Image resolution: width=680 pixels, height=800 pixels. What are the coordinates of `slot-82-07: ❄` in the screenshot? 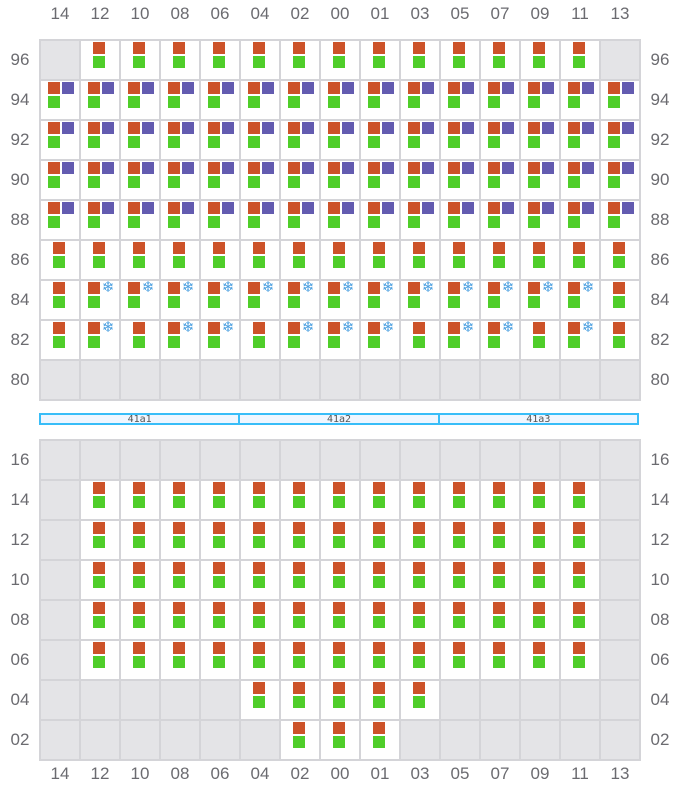 It's located at (500, 340).